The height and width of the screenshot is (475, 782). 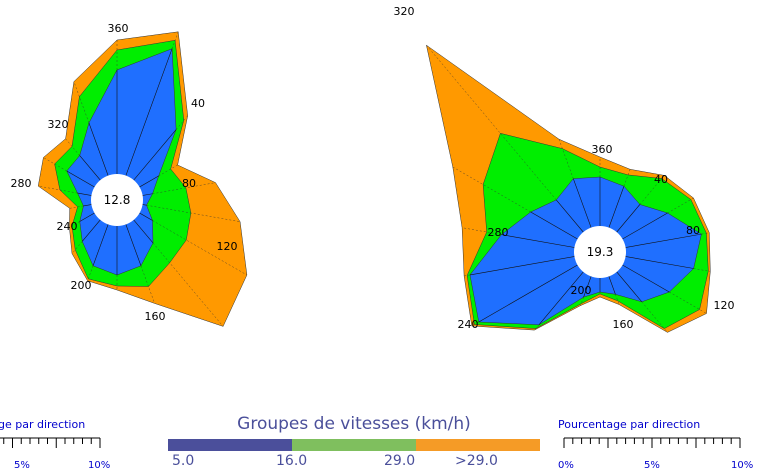 What do you see at coordinates (99, 465) in the screenshot?
I see `left-percent-tick-10: 10%` at bounding box center [99, 465].